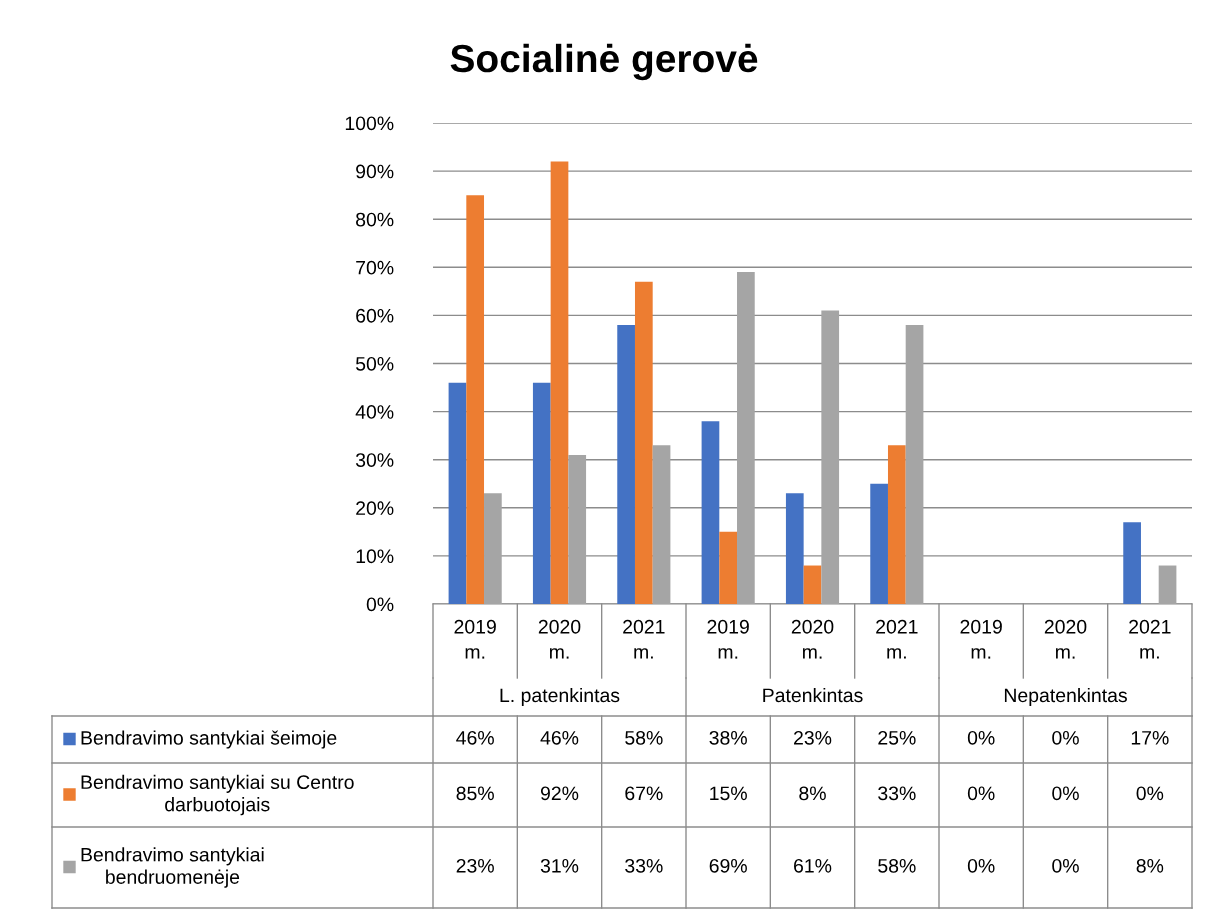  Describe the element at coordinates (375, 315) in the screenshot. I see `y-tick-label: 60%` at that location.